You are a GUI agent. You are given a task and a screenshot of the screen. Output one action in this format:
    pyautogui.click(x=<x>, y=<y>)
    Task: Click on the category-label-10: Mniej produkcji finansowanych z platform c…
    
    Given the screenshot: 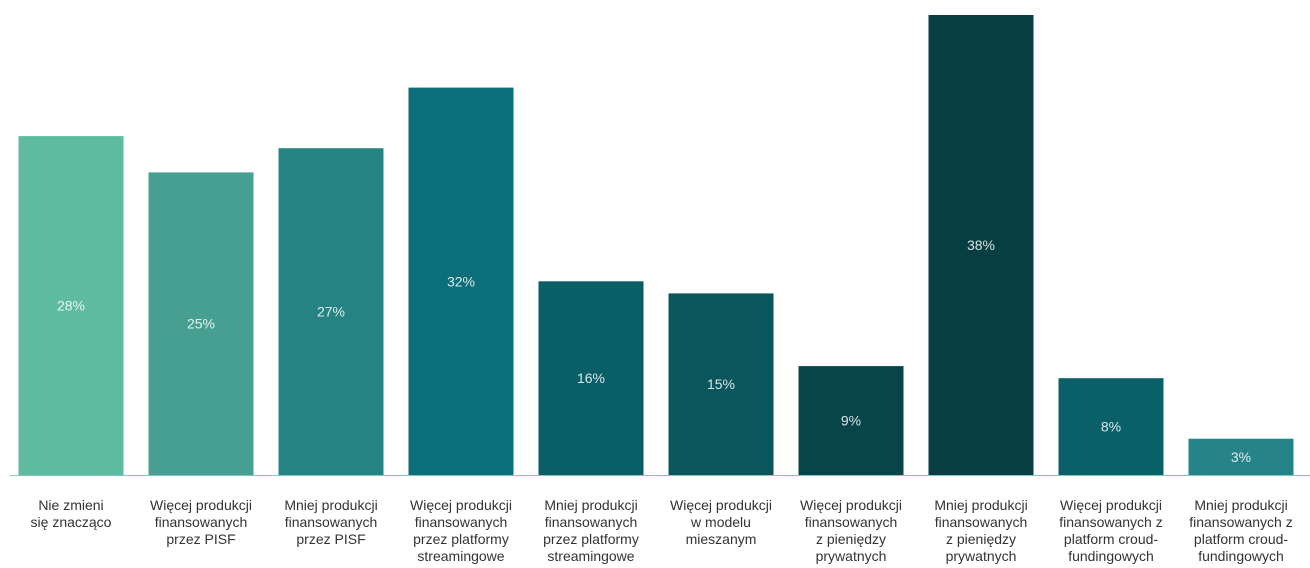 What is the action you would take?
    pyautogui.click(x=1241, y=530)
    